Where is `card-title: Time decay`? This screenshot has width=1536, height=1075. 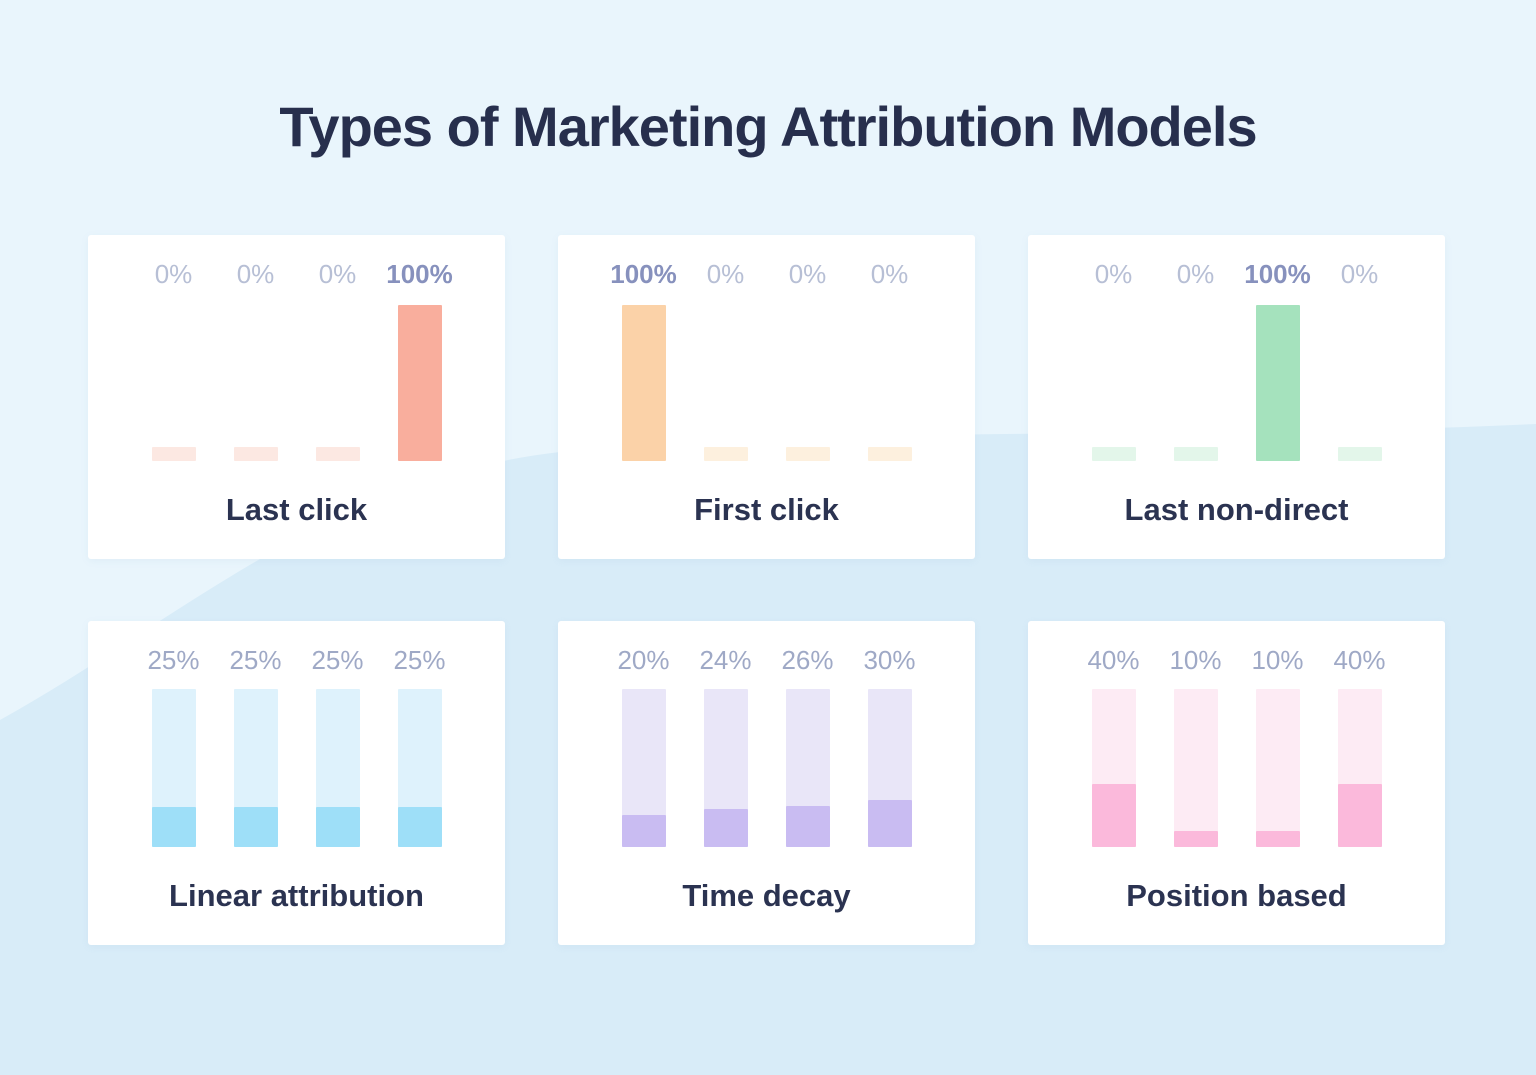 card-title: Time decay is located at coordinates (766, 895).